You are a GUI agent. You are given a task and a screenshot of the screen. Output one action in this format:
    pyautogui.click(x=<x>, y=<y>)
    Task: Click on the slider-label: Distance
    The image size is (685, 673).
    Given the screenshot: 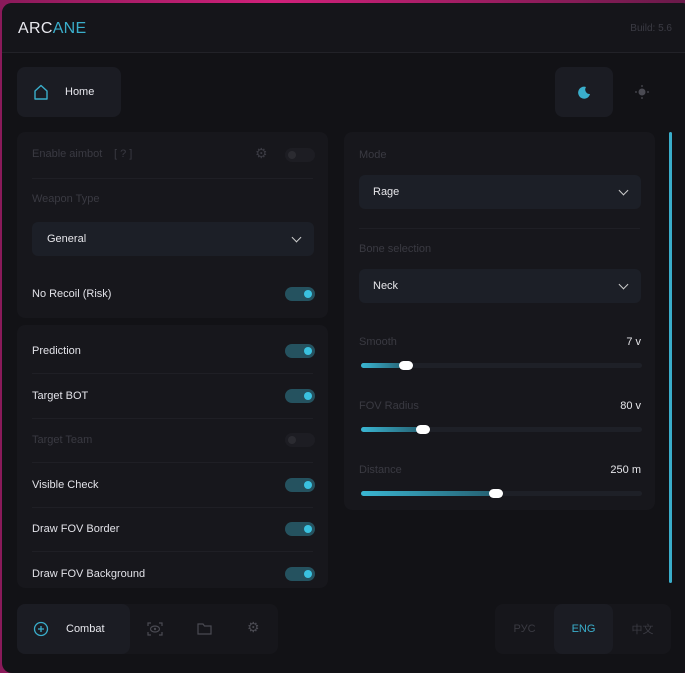 What is the action you would take?
    pyautogui.click(x=380, y=470)
    